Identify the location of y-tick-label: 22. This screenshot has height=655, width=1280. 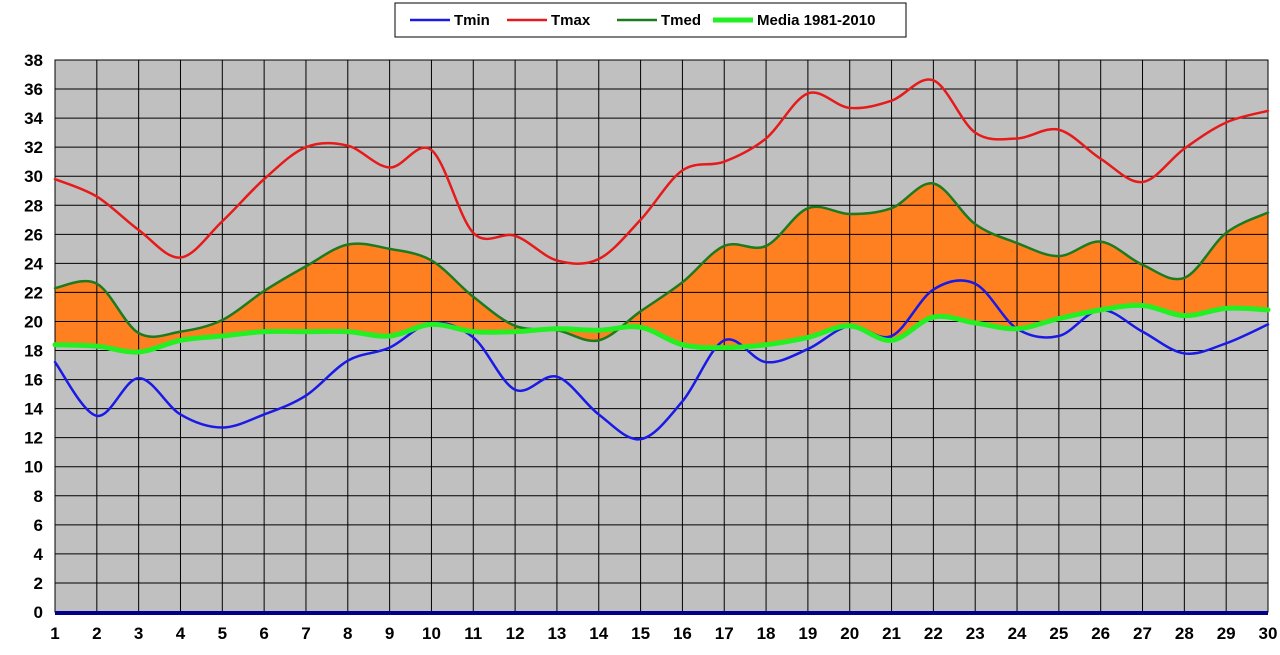
(33, 292).